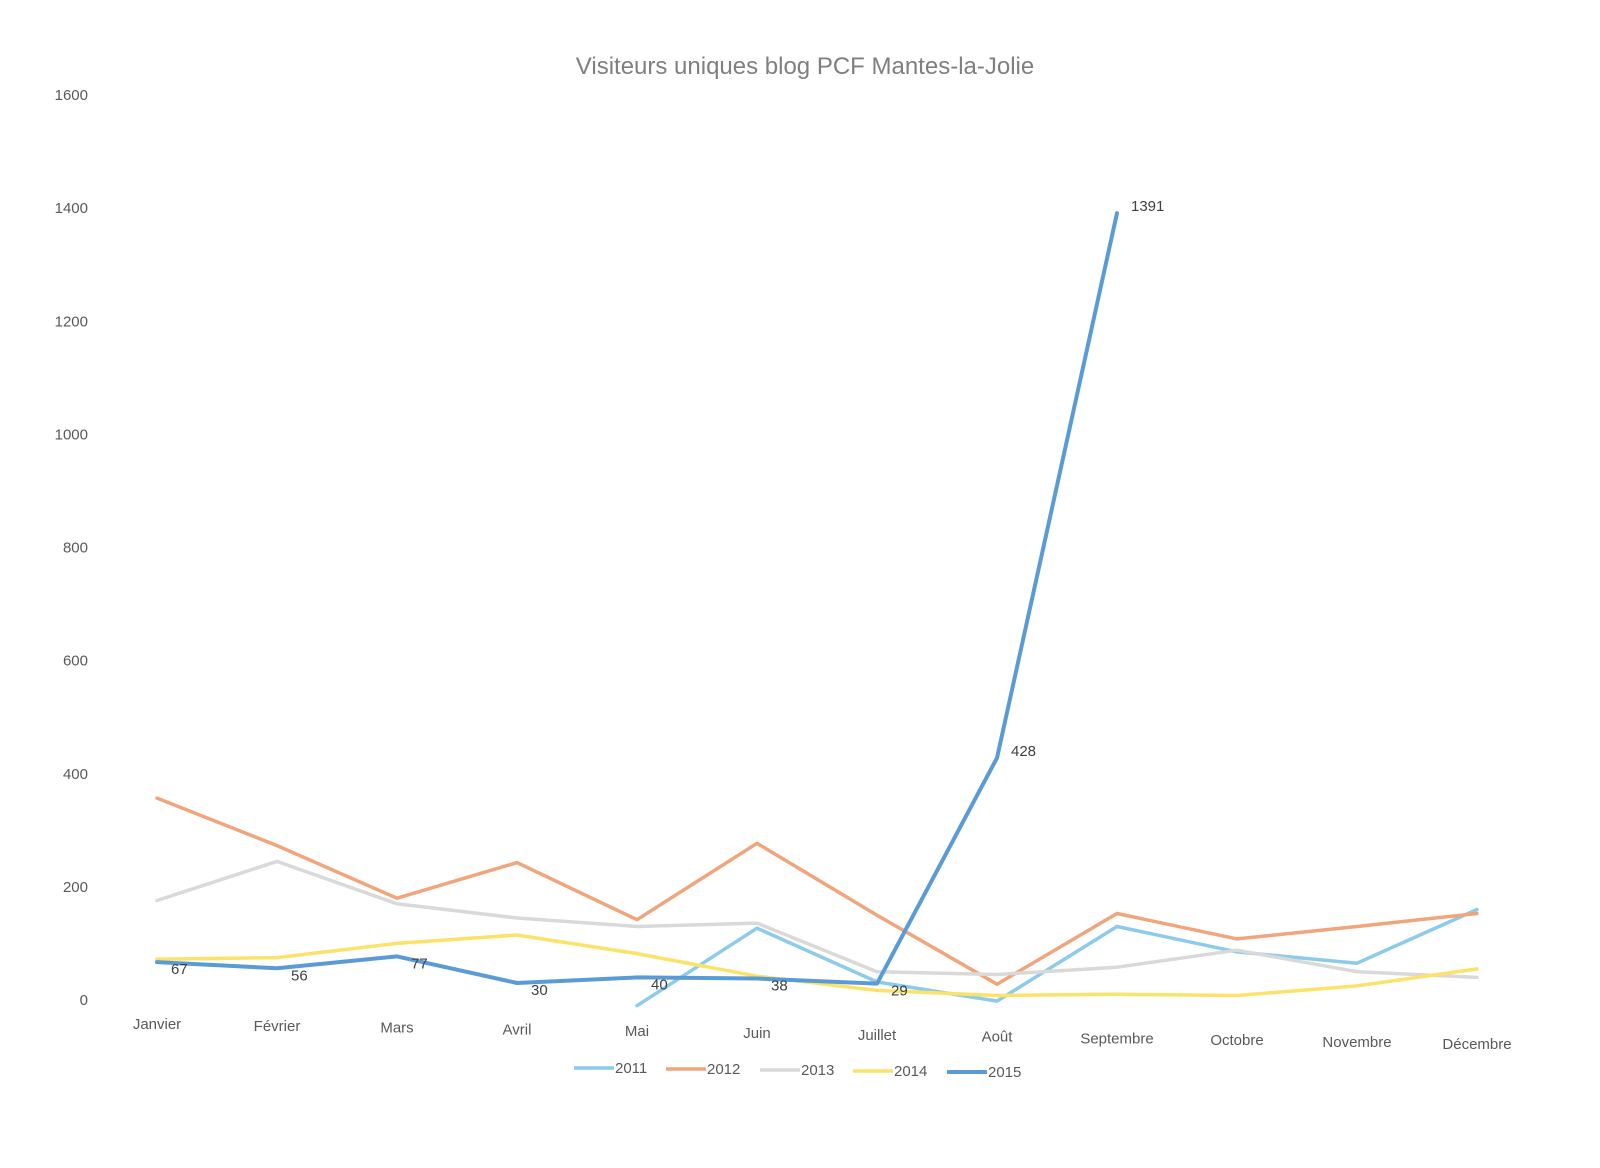 The width and height of the screenshot is (1600, 1168). What do you see at coordinates (637, 1031) in the screenshot?
I see `x-tick-label: Mai` at bounding box center [637, 1031].